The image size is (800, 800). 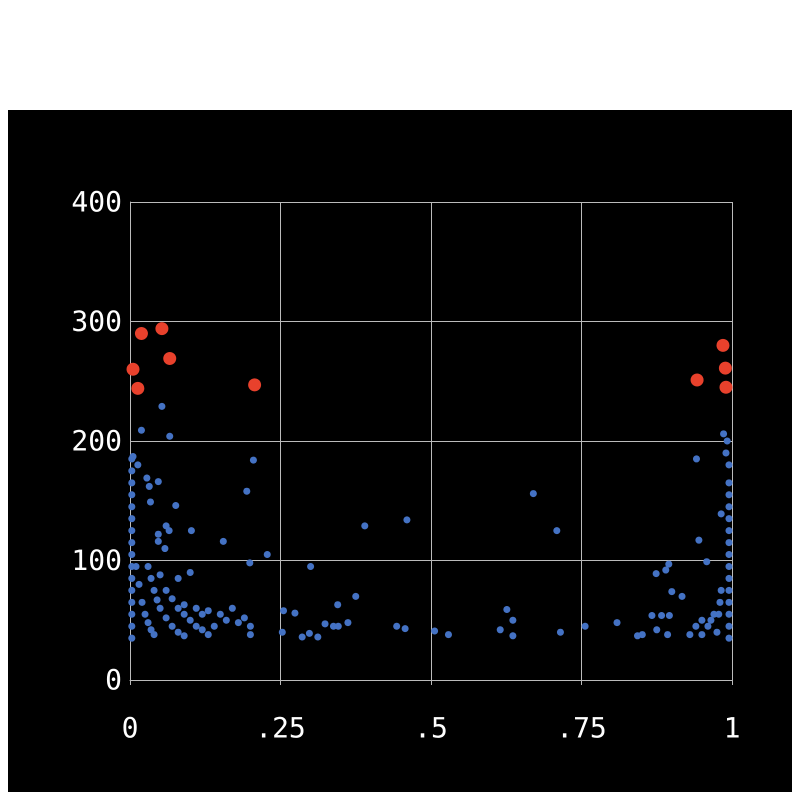 I want to click on x-tick-label: .25, so click(x=280, y=728).